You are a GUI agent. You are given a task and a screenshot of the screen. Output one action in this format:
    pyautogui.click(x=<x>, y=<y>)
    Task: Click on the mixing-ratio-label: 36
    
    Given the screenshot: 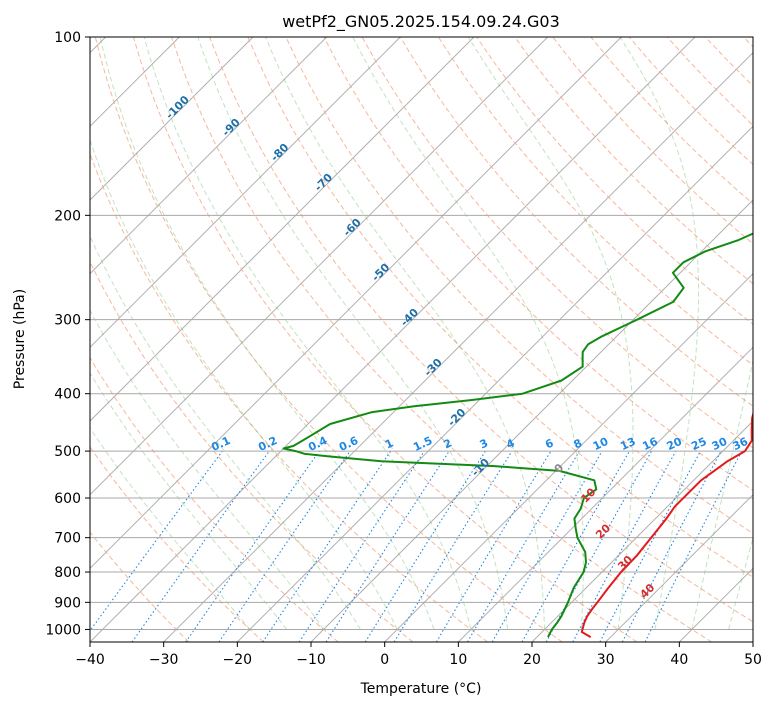 What is the action you would take?
    pyautogui.click(x=741, y=444)
    